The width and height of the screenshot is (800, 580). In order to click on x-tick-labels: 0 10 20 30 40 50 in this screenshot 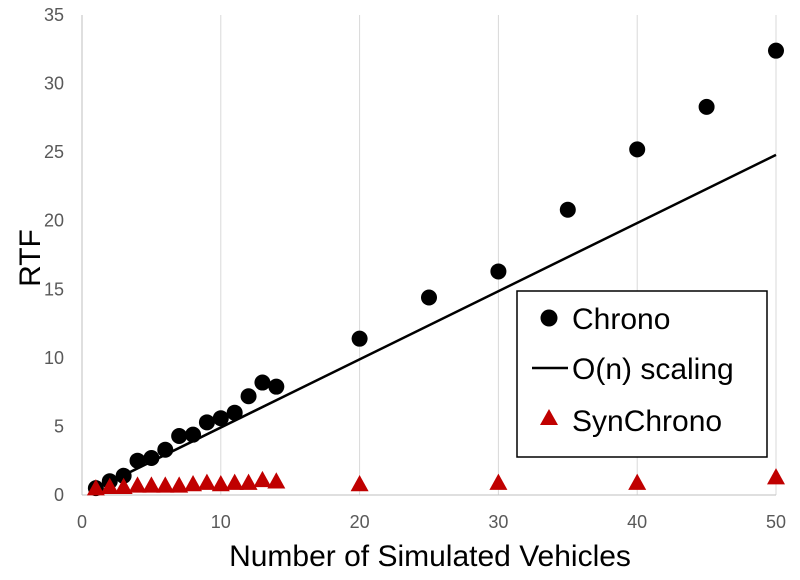, I will do `click(431, 522)`.